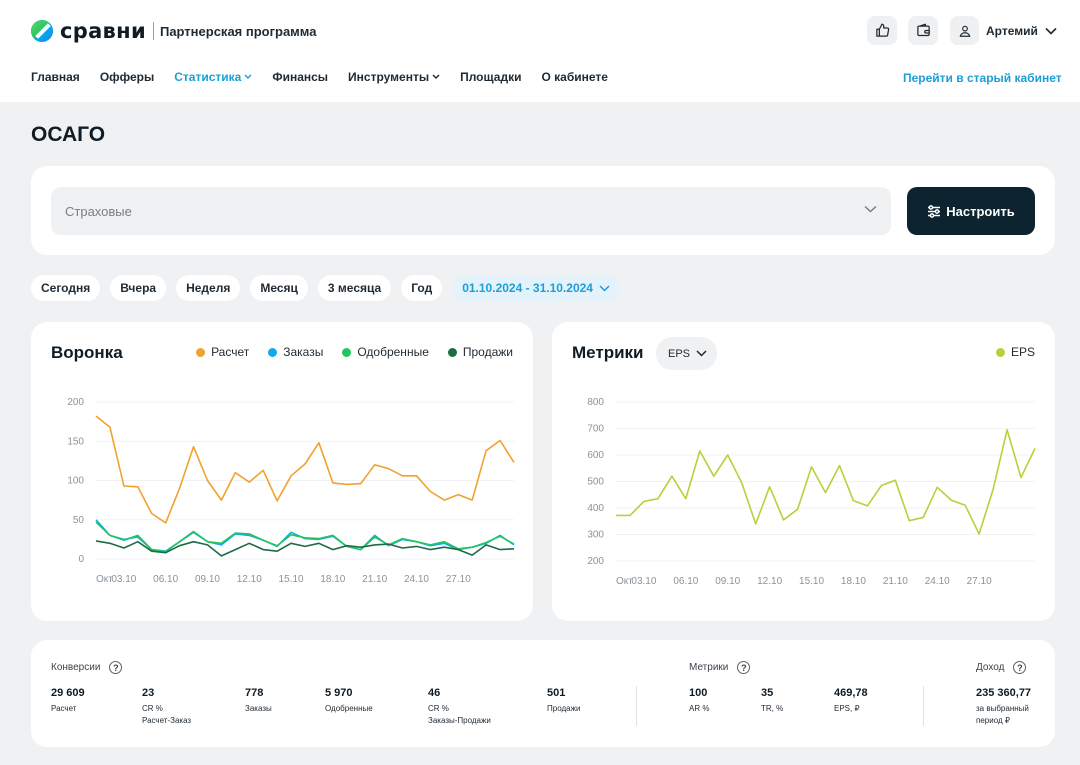  I want to click on filter-card: Страховые Настроить, so click(543, 210).